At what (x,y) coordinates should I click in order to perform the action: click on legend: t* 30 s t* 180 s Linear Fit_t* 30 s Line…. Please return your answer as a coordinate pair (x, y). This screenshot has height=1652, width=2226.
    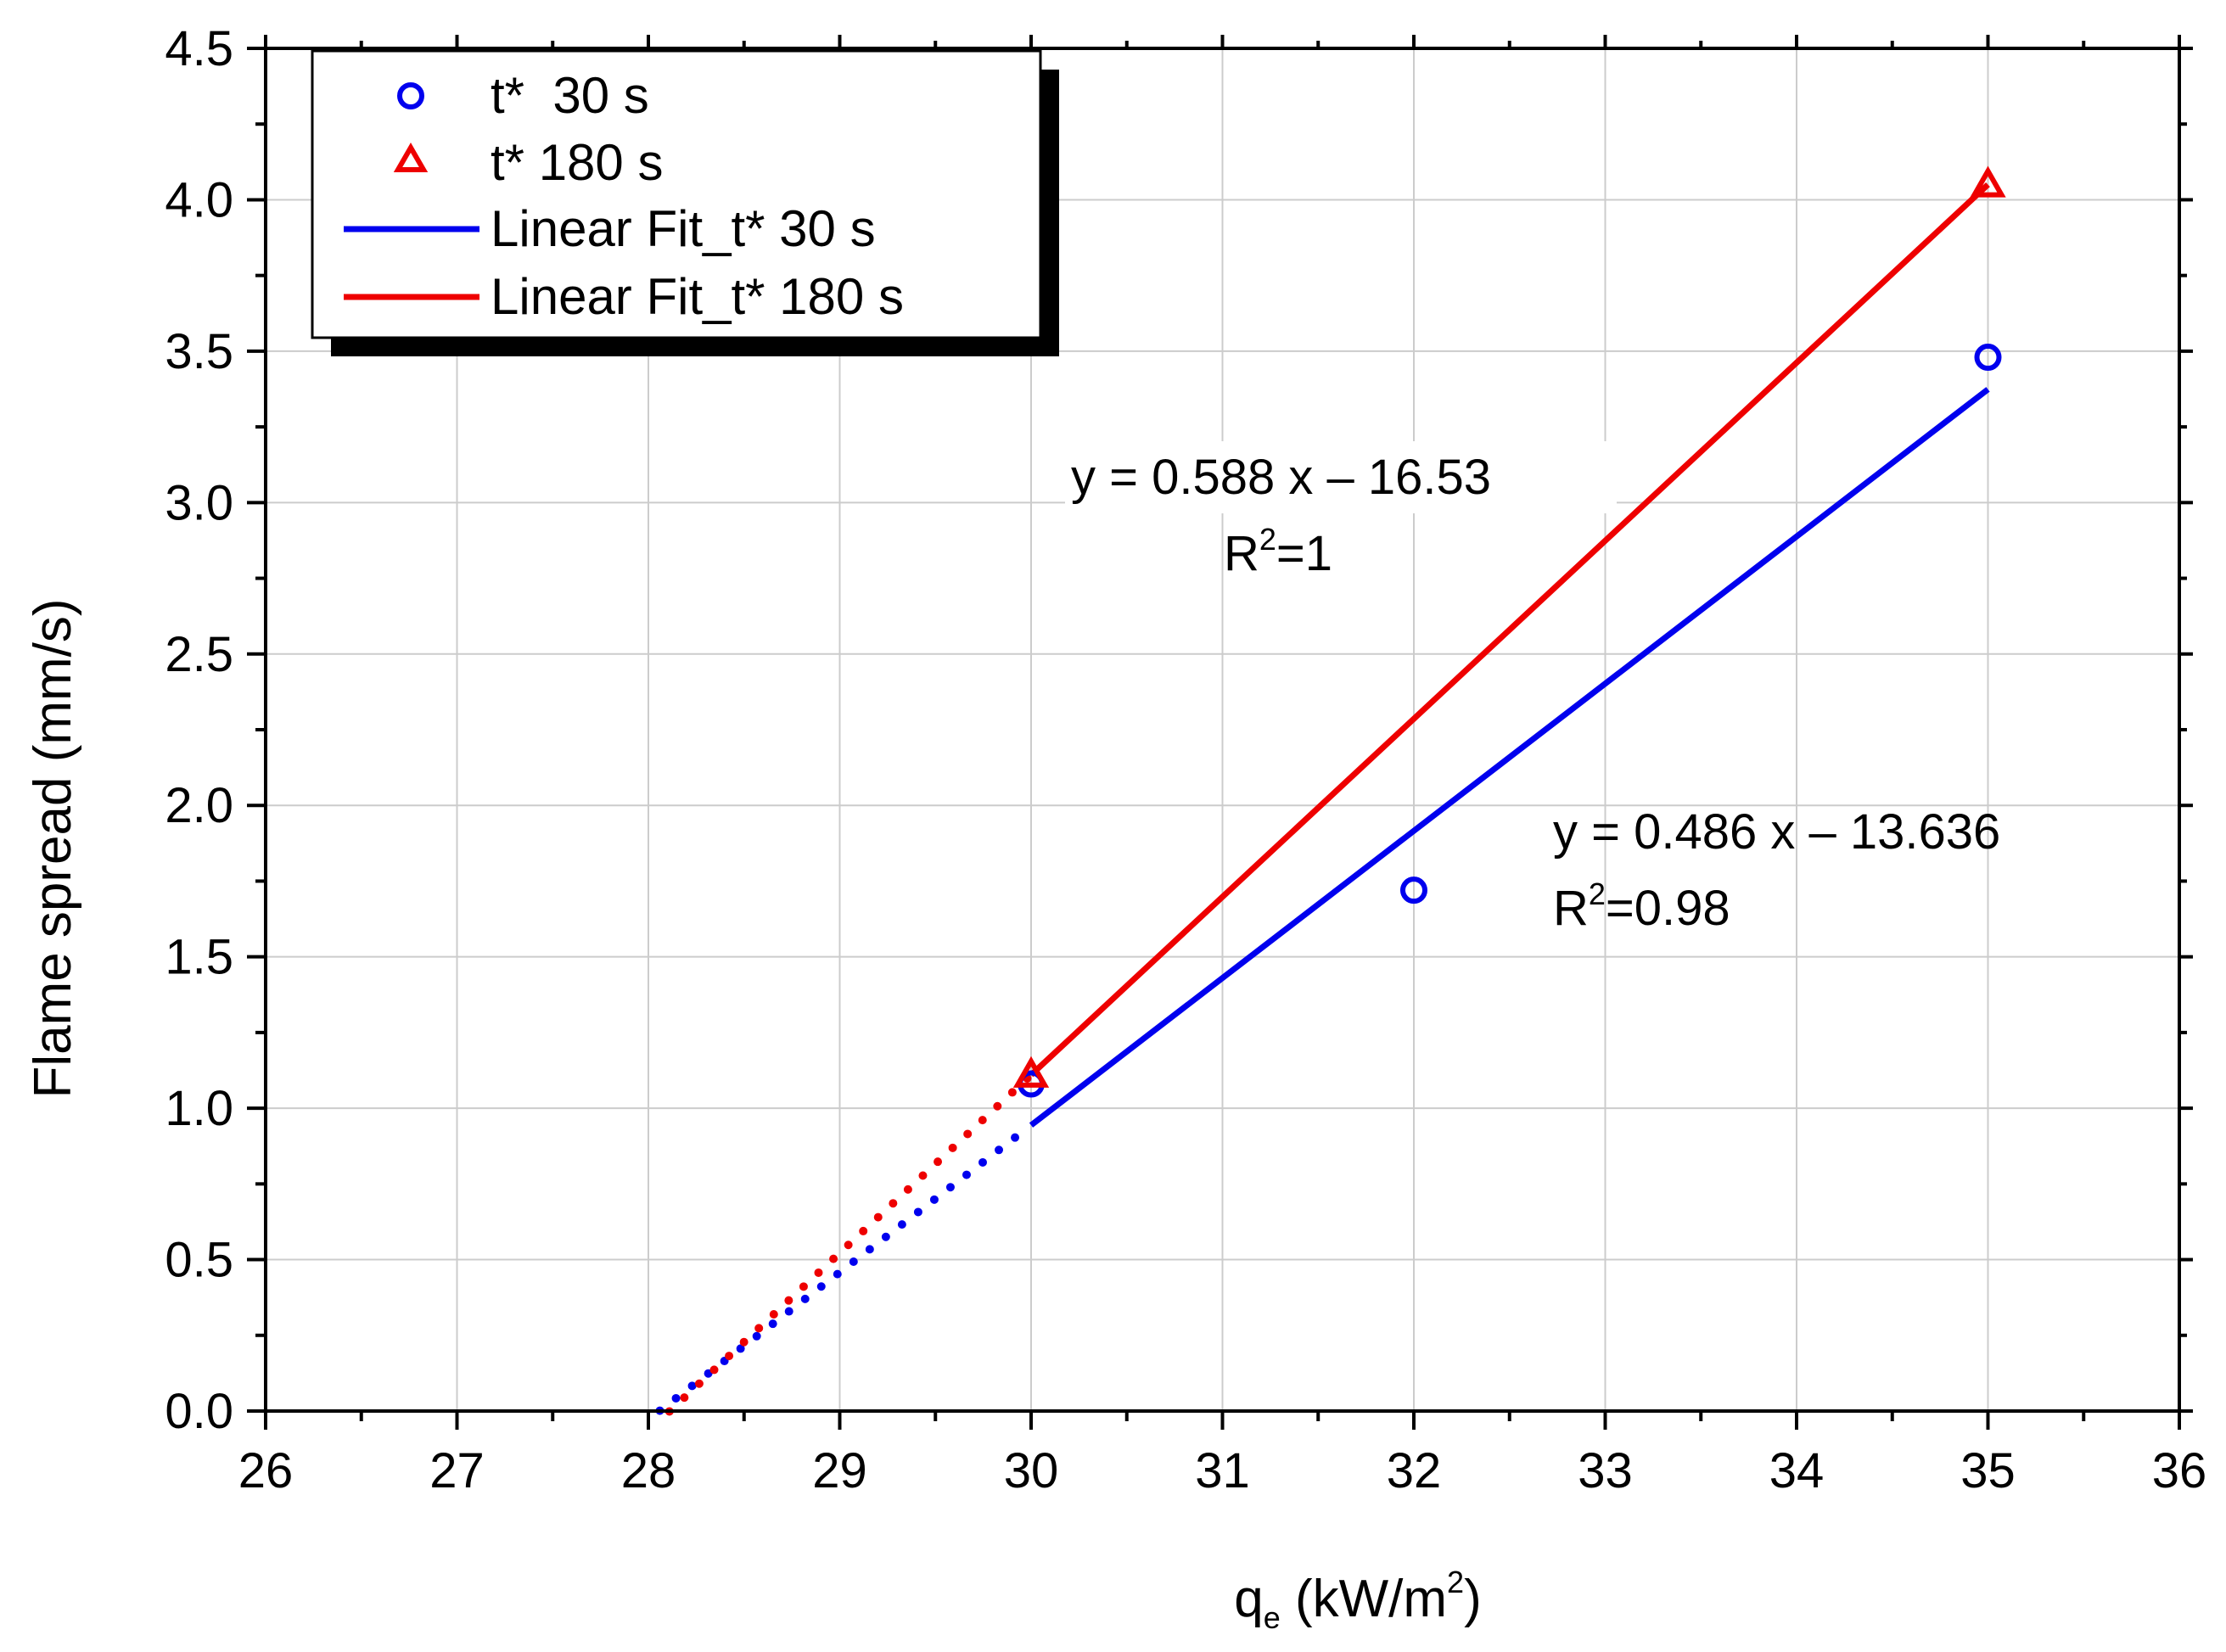
    Looking at the image, I should click on (685, 203).